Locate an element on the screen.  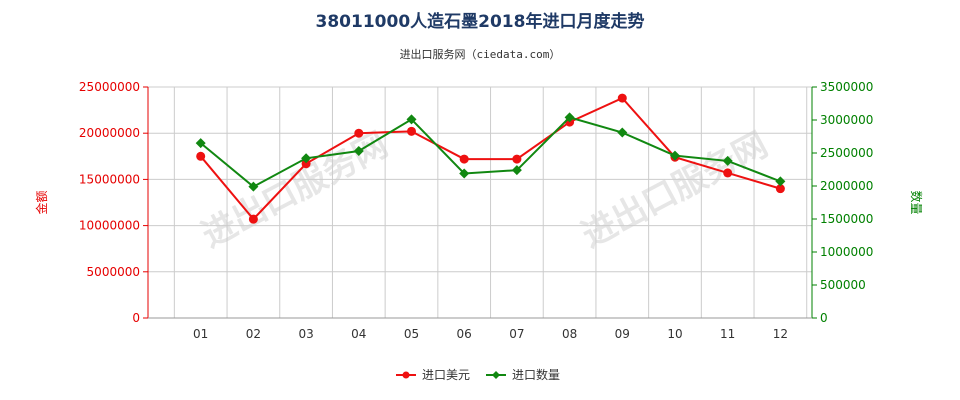
chart-subtitle: 进出口服务网（ciedata.com） is located at coordinates (480, 54).